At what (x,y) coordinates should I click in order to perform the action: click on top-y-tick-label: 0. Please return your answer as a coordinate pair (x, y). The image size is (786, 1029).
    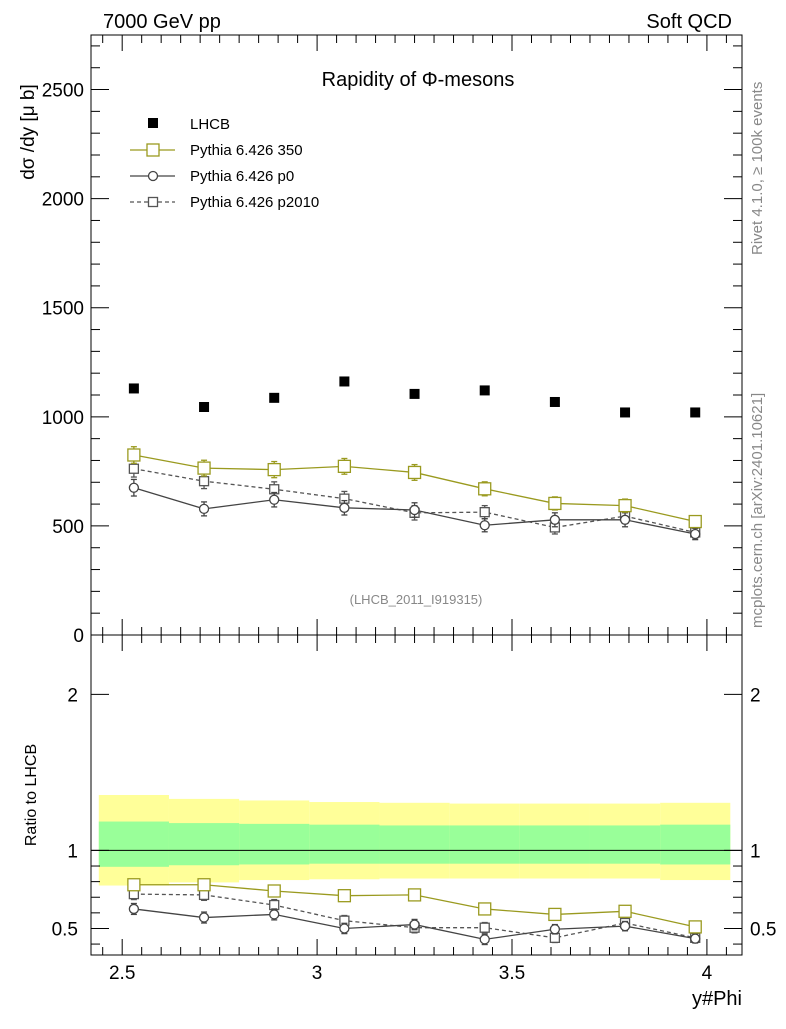
    Looking at the image, I should click on (78, 636).